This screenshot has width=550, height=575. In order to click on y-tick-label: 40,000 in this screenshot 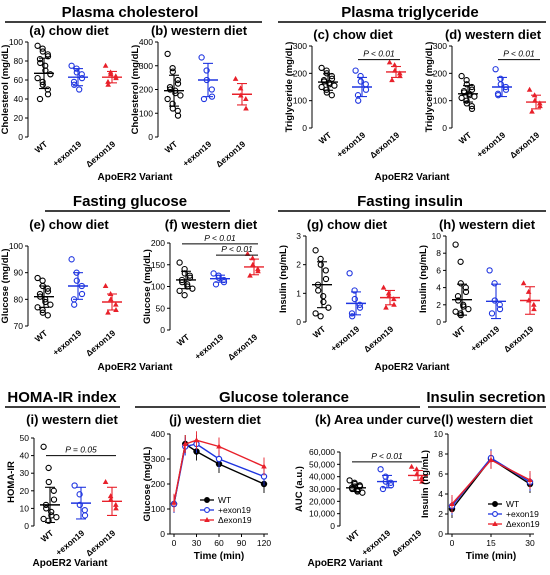, I will do `click(322, 477)`.